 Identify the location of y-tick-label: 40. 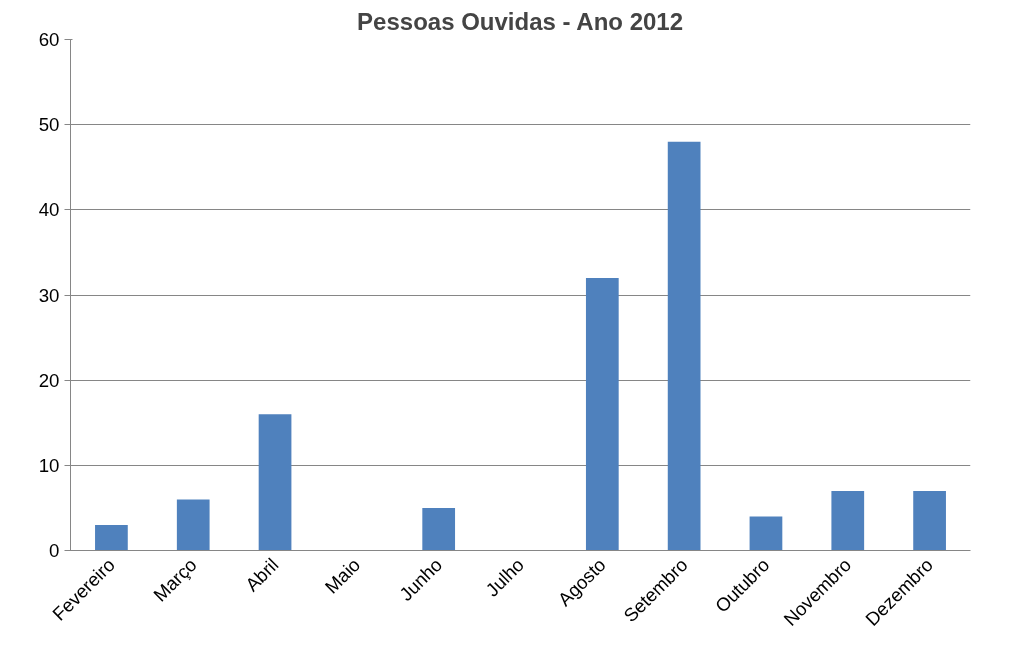
(49, 210).